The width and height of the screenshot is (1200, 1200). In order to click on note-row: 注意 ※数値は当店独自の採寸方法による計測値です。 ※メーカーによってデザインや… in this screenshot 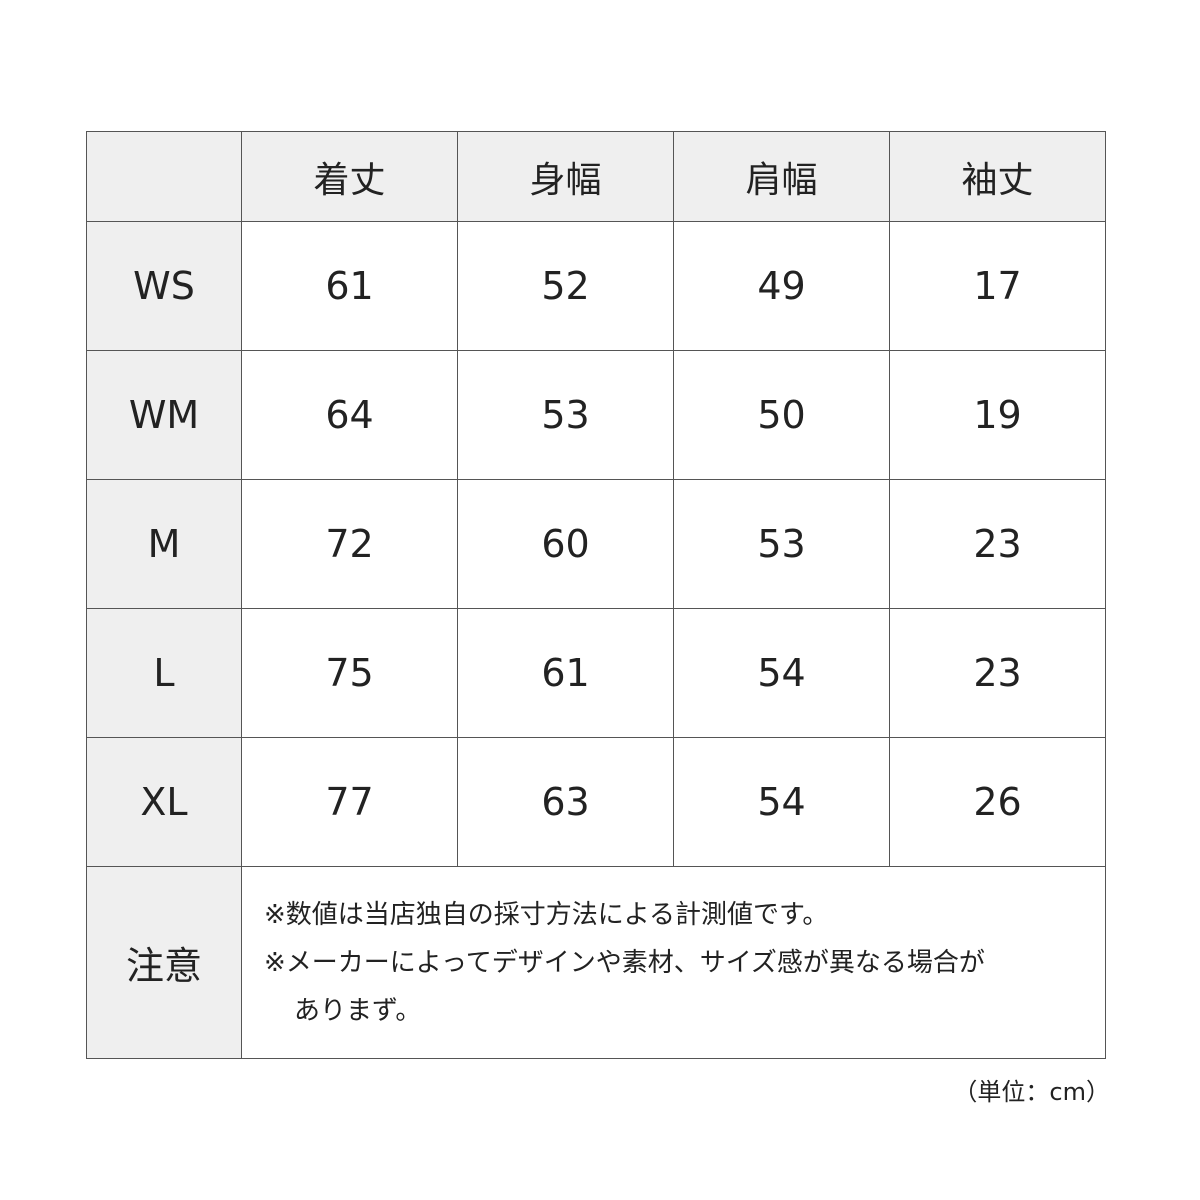, I will do `click(596, 962)`.